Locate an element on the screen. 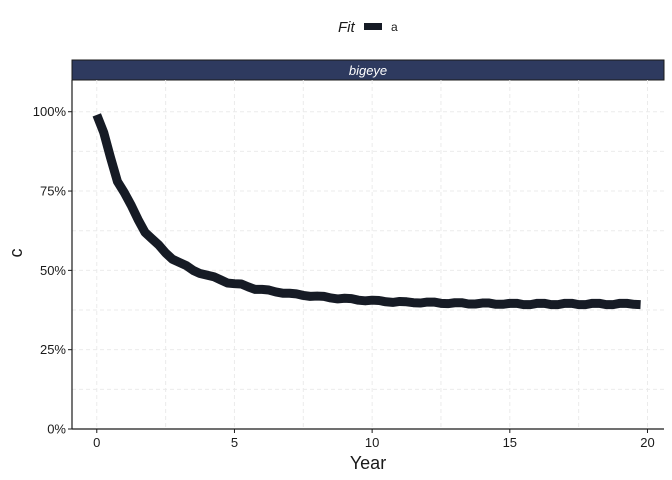 Image resolution: width=672 pixels, height=480 pixels. x-tick-label: 15 is located at coordinates (510, 442).